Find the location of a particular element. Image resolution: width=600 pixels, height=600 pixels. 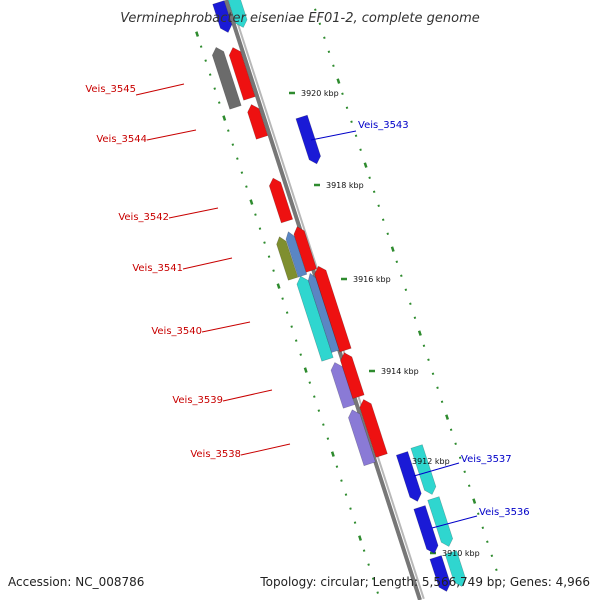

scale-label: 3910 kbp is located at coordinates (461, 553).